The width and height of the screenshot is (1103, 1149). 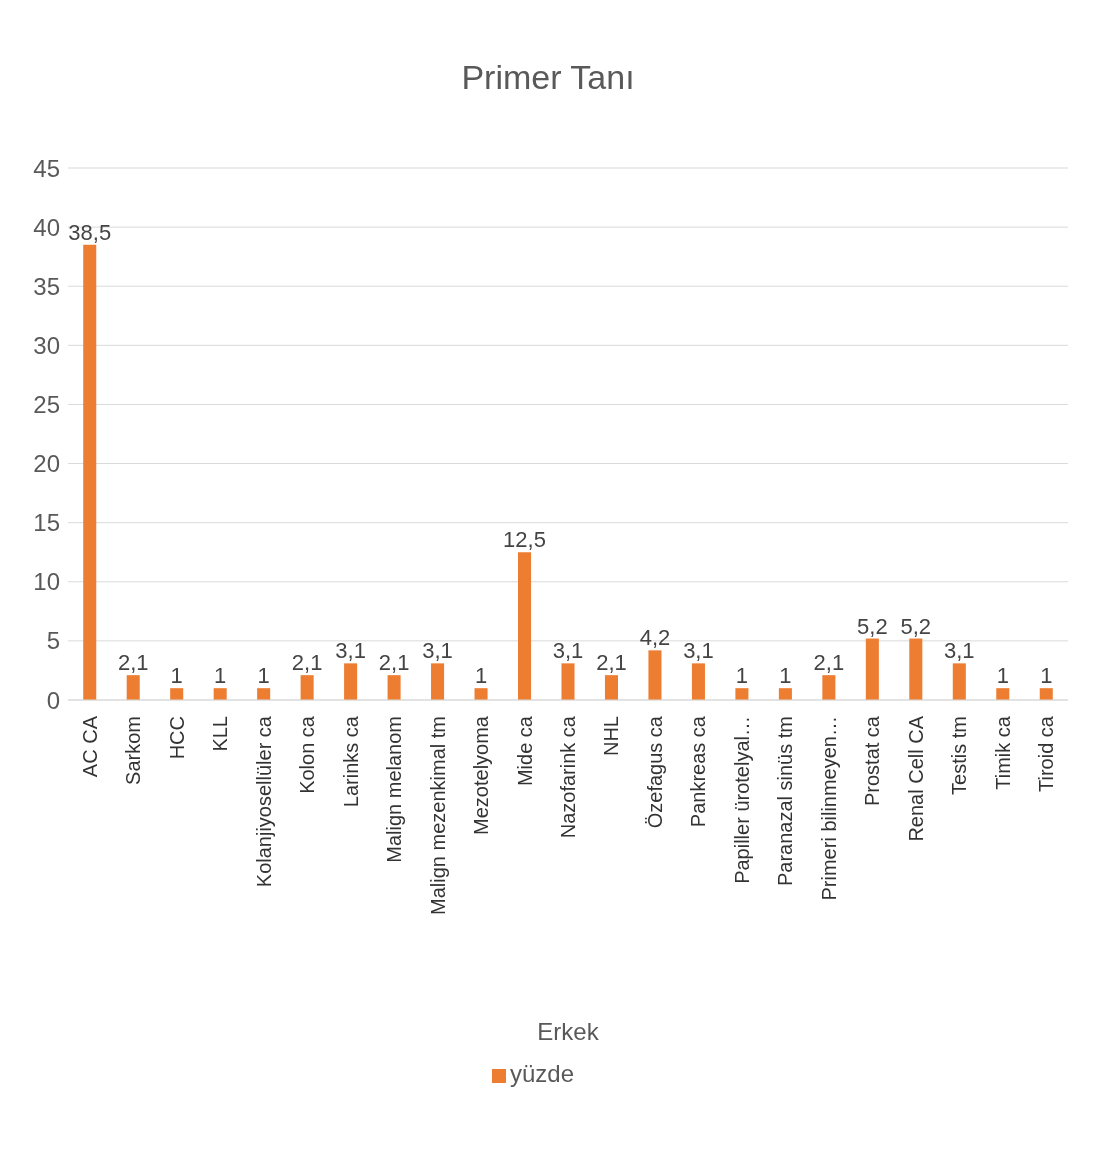 I want to click on data-label: 4,2, so click(x=655, y=638).